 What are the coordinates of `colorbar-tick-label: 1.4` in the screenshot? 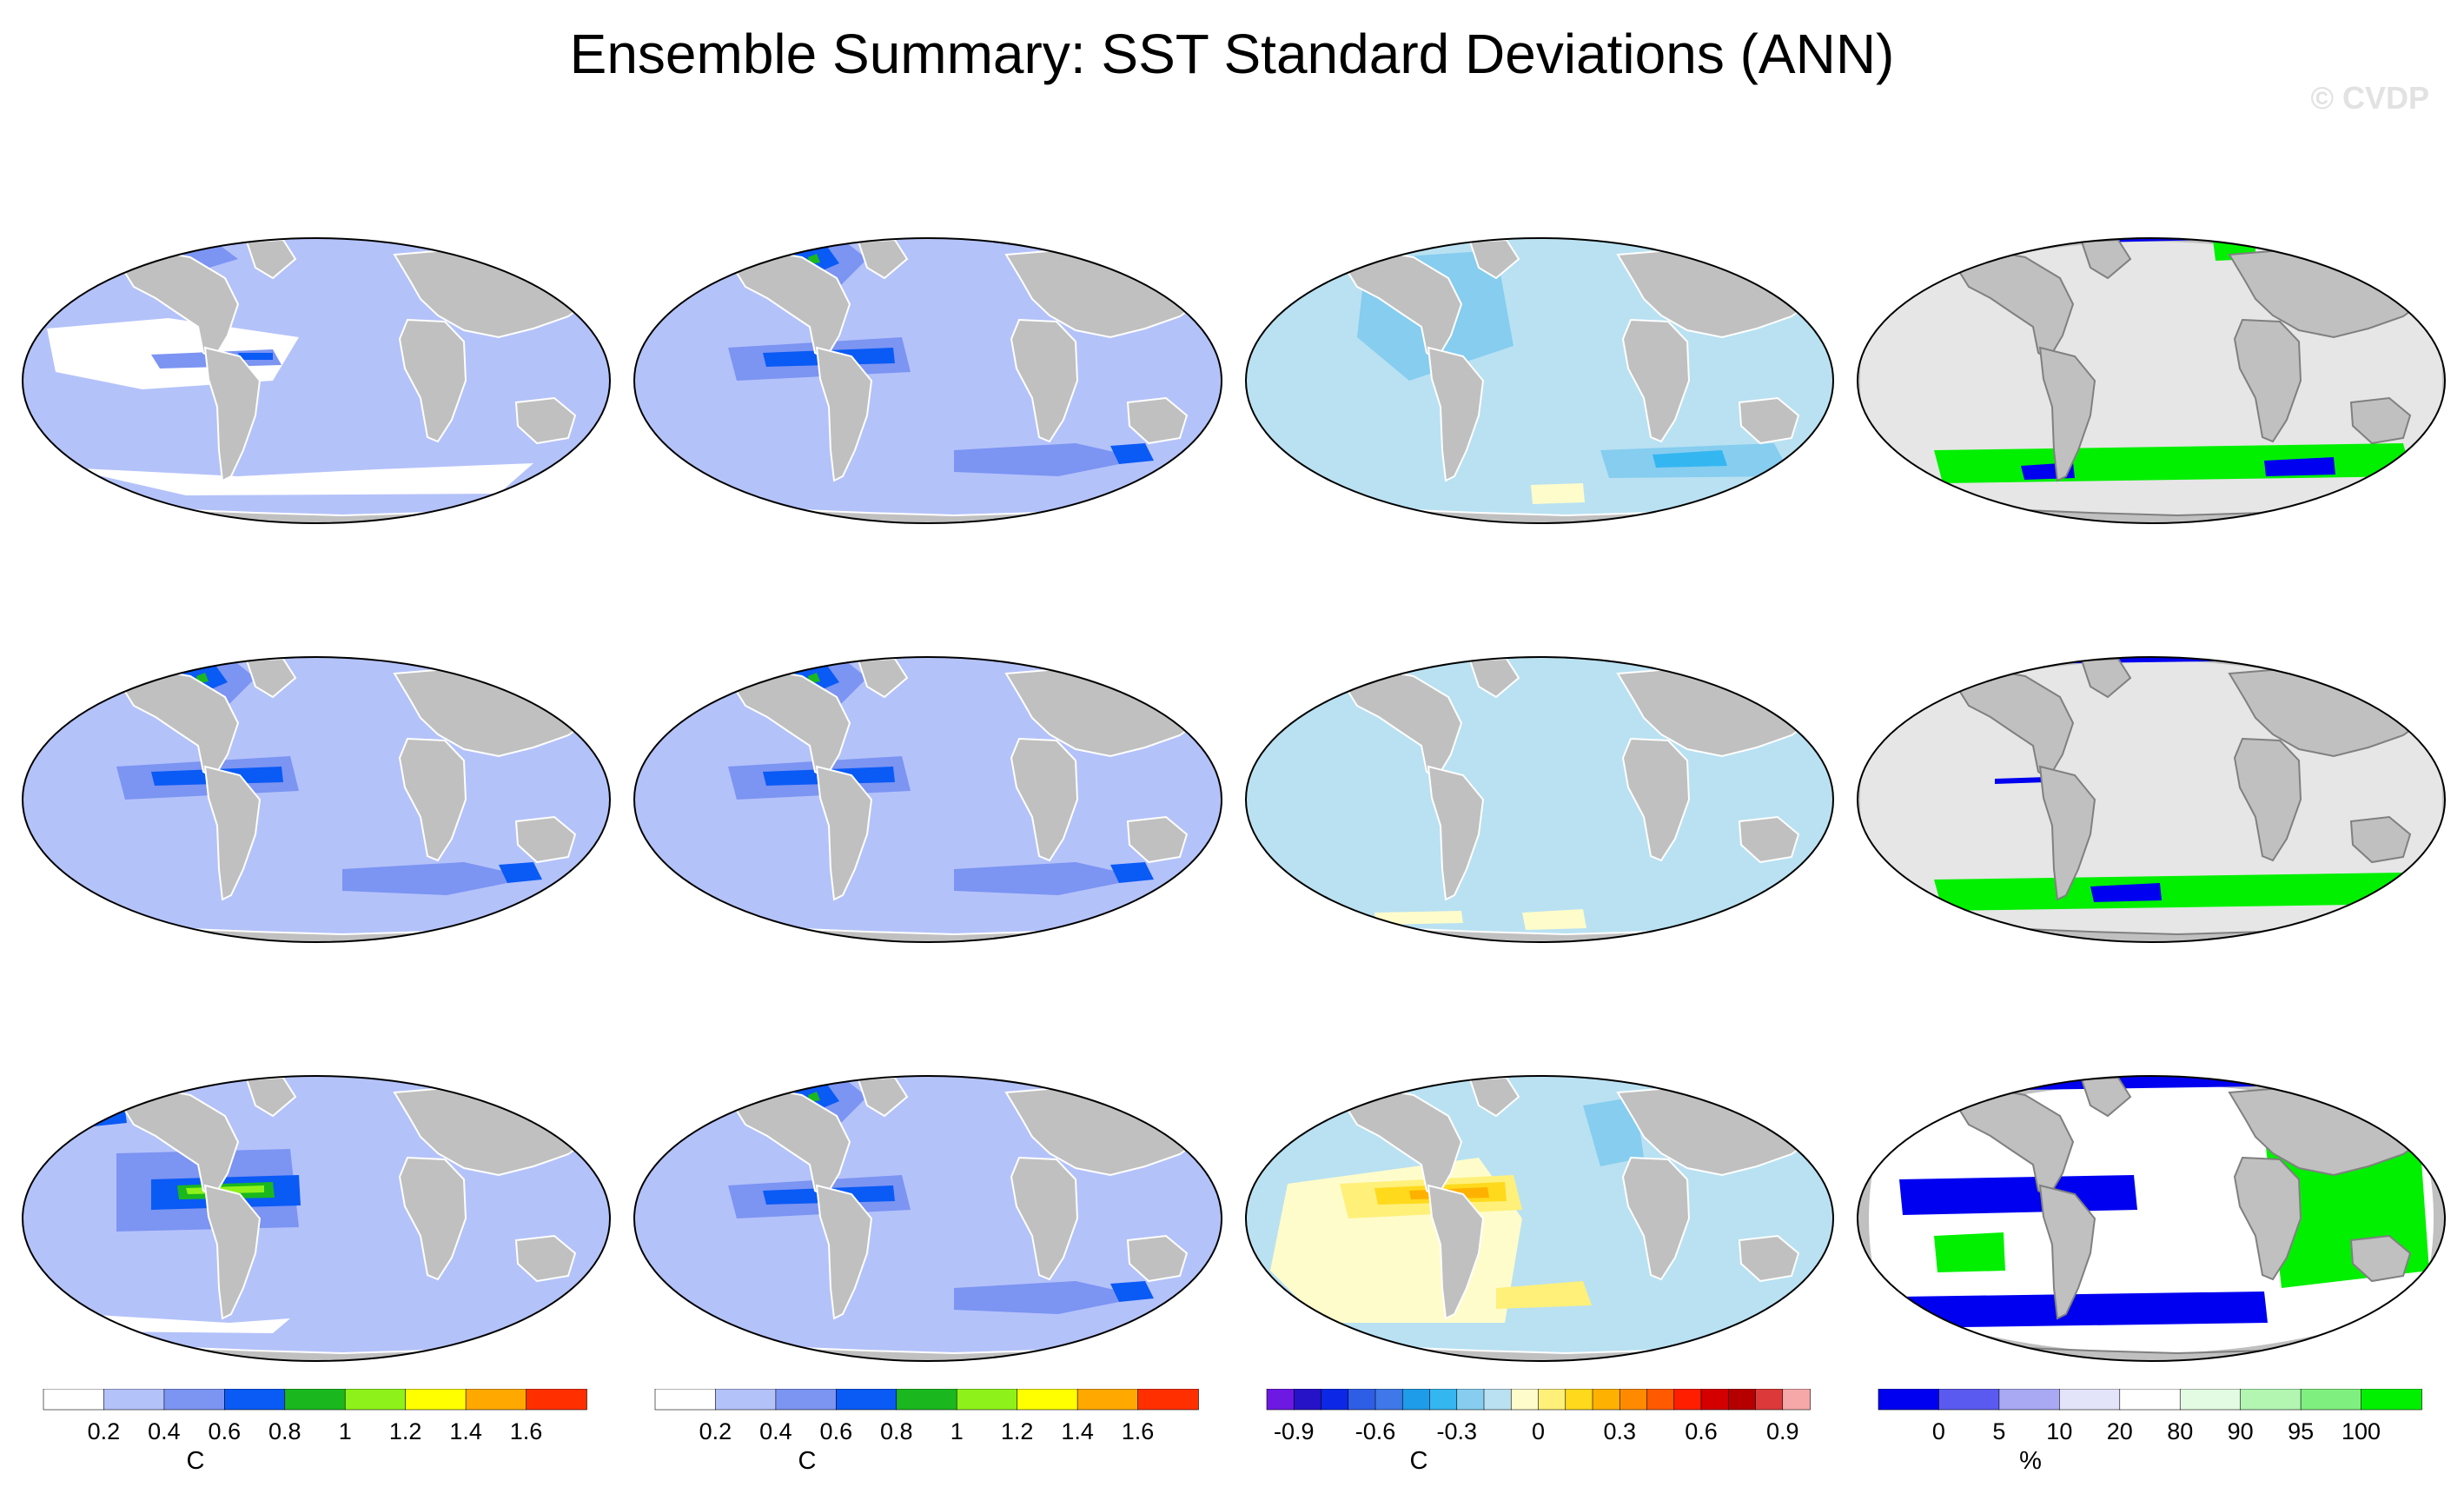 It's located at (1077, 1431).